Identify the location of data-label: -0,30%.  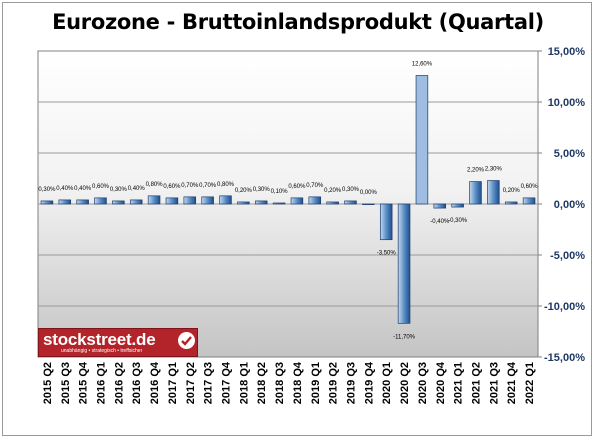
(458, 221).